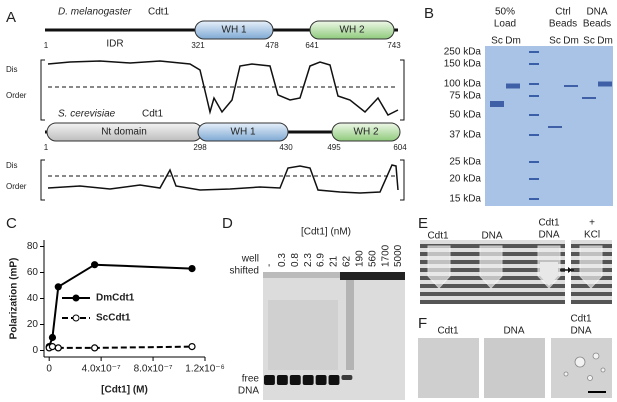  What do you see at coordinates (250, 259) in the screenshot?
I see `gel-label: well` at bounding box center [250, 259].